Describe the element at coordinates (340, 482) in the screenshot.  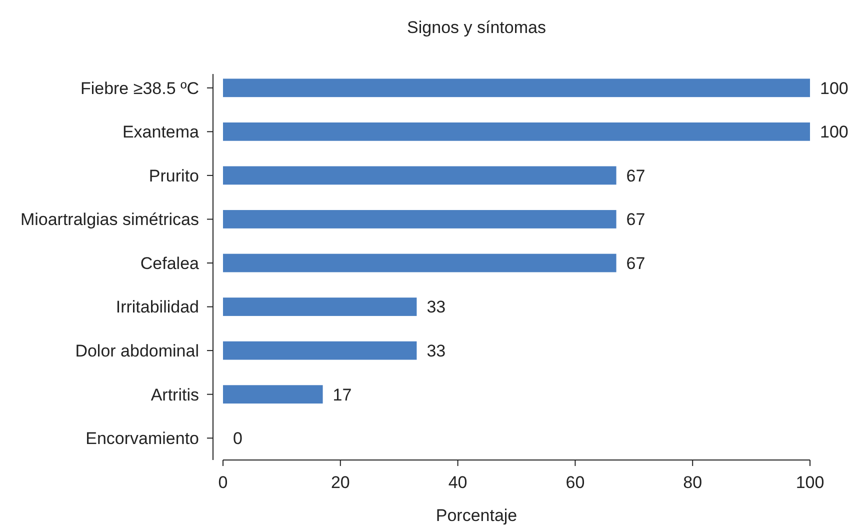
I see `x-tick-label: 20` at that location.